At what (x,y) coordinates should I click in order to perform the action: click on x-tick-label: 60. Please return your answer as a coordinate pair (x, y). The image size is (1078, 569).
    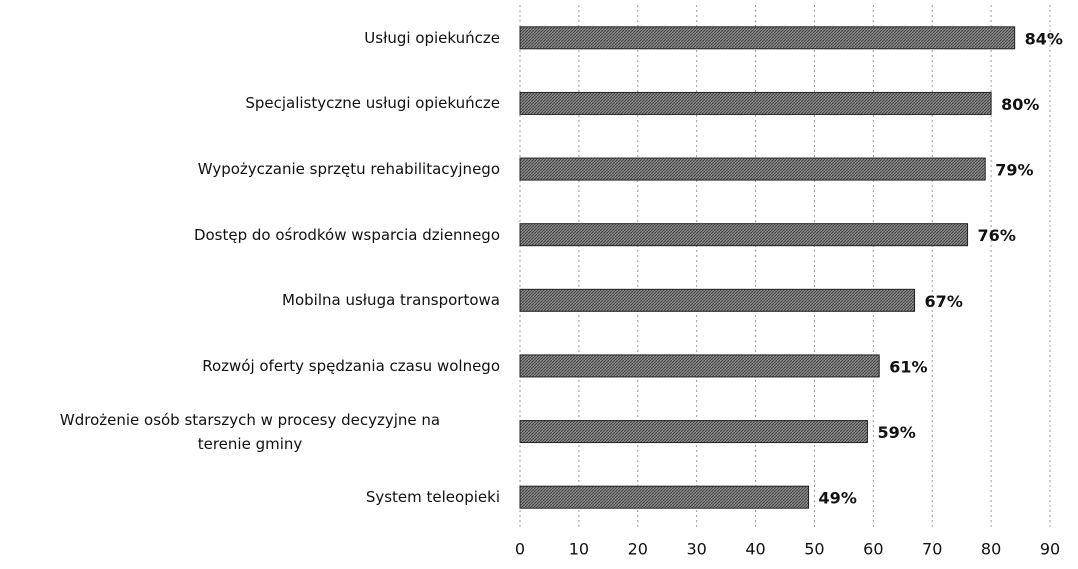
    Looking at the image, I should click on (873, 549).